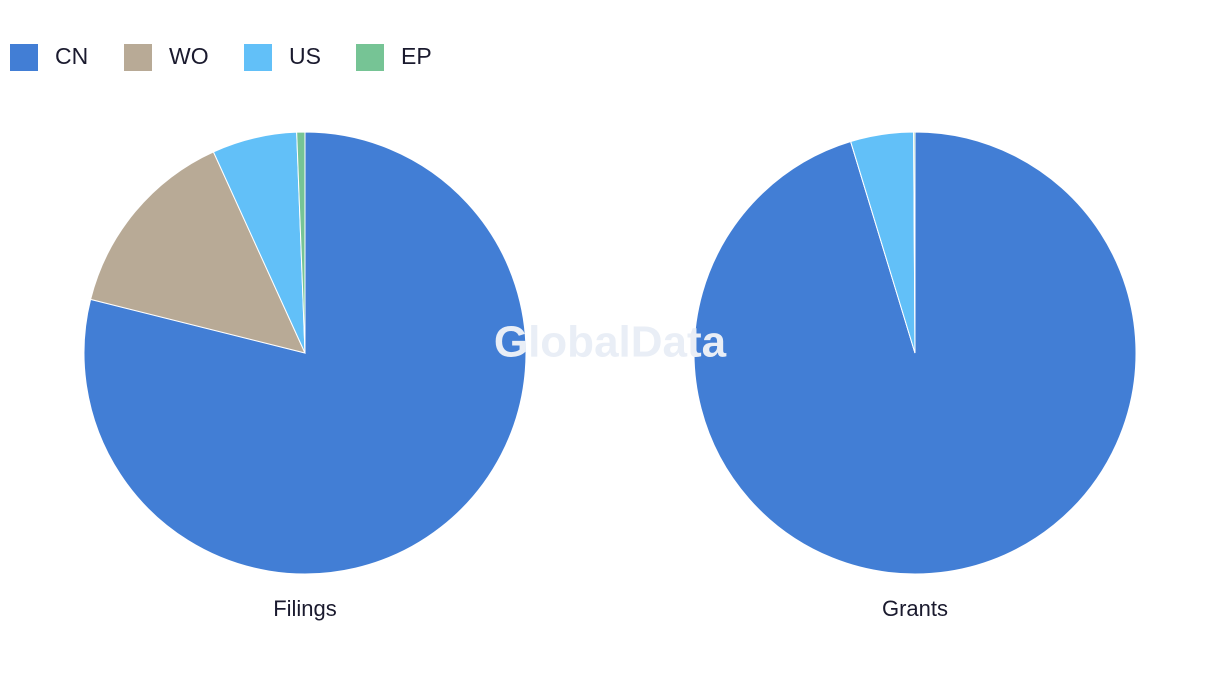 This screenshot has width=1220, height=686. Describe the element at coordinates (610, 342) in the screenshot. I see `watermark: GlobalData` at that location.